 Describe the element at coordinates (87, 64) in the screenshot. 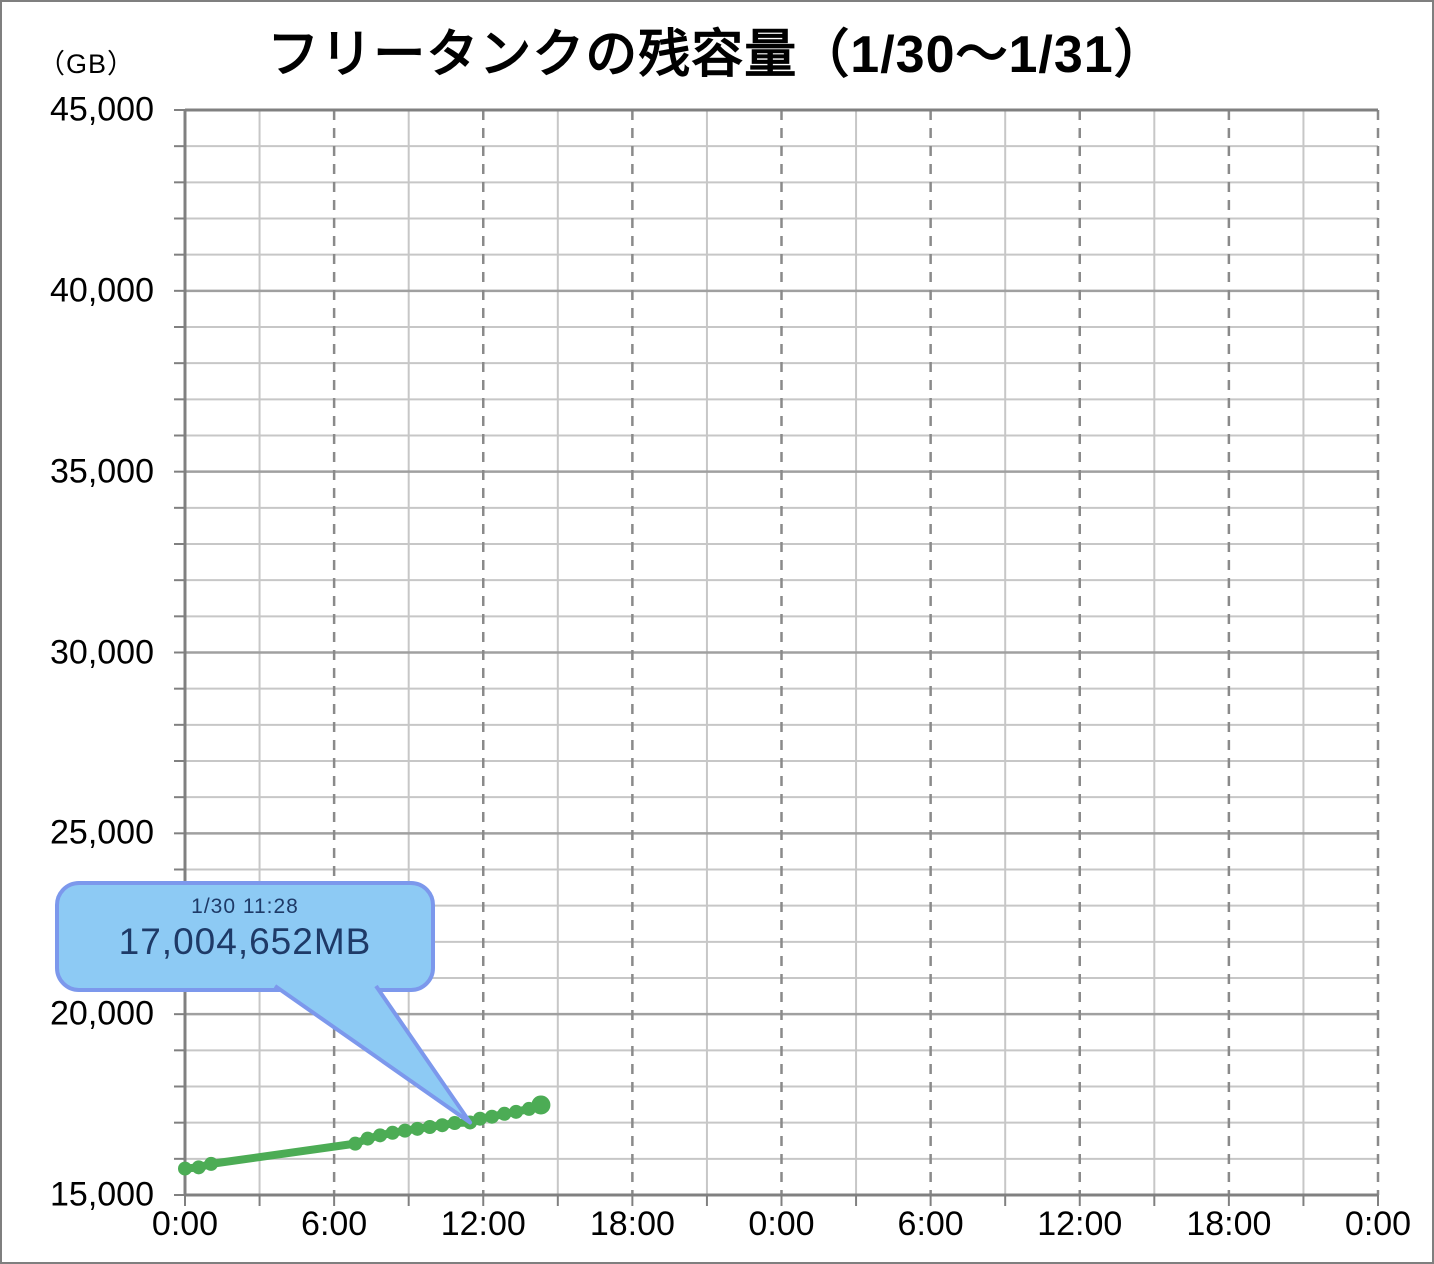

I see `y-axis-unit-label: （GB）` at that location.